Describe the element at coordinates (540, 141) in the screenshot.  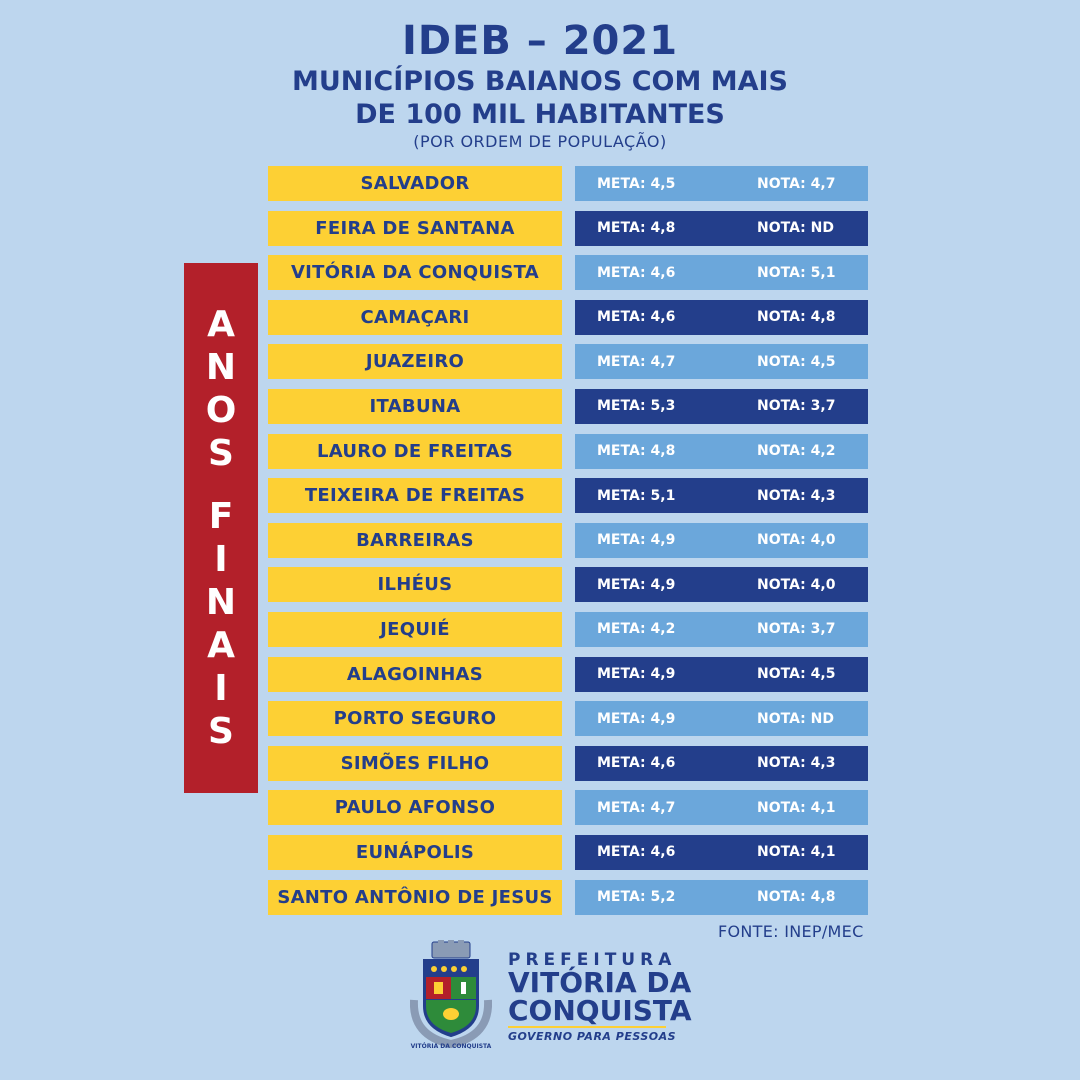
I see `order-note: (POR ORDEM DE POPULAÇÃO)` at that location.